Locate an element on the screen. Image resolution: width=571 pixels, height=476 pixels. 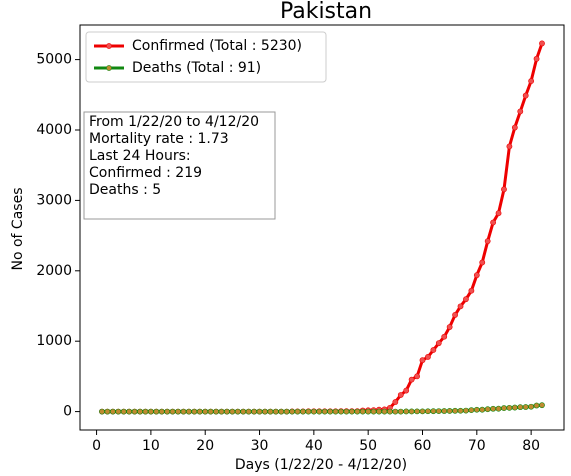
x-tick-label: 80 is located at coordinates (531, 446).